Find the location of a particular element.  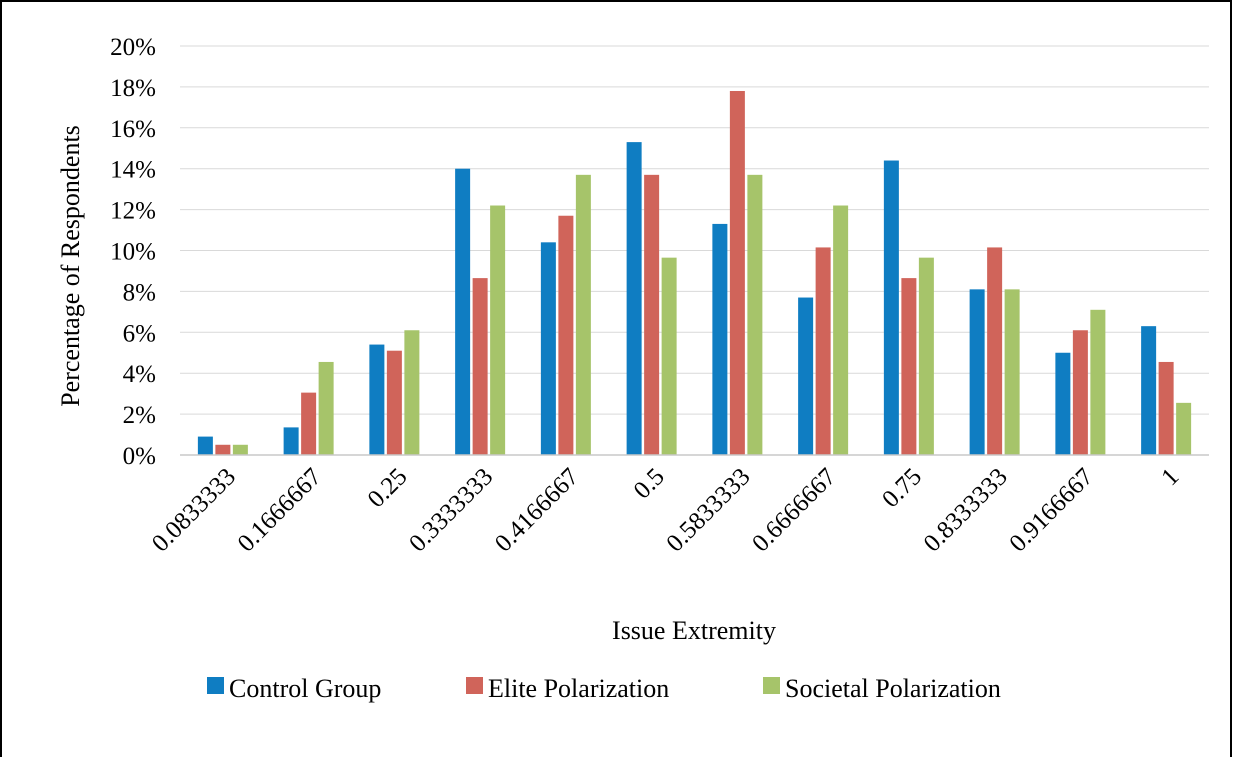

legend-label: Control Group is located at coordinates (305, 688).